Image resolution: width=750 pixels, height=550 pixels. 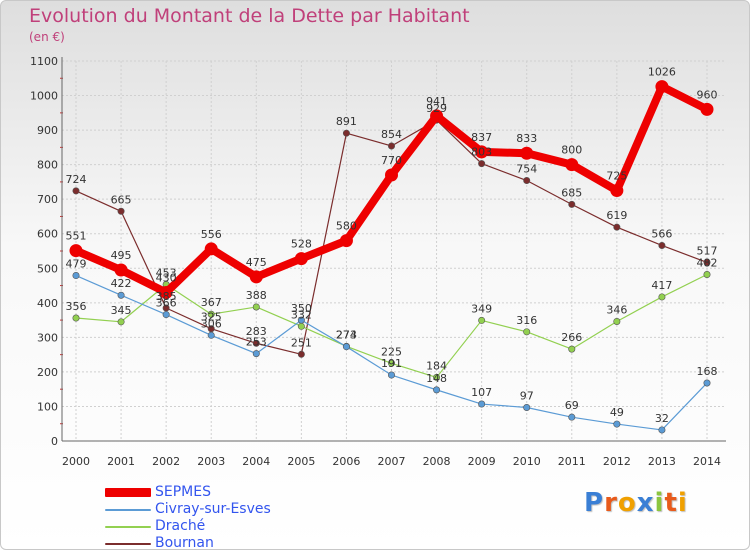 I want to click on data-label: 803, so click(x=481, y=152).